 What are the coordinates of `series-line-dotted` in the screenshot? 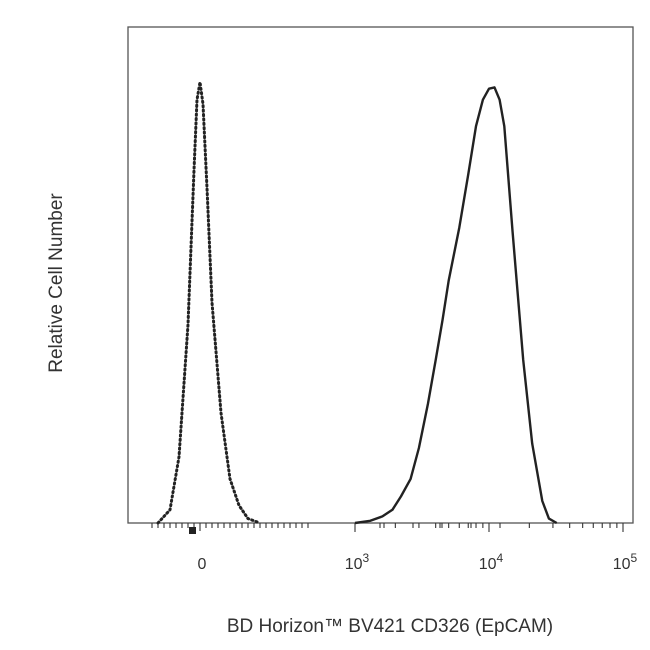 It's located at (209, 302).